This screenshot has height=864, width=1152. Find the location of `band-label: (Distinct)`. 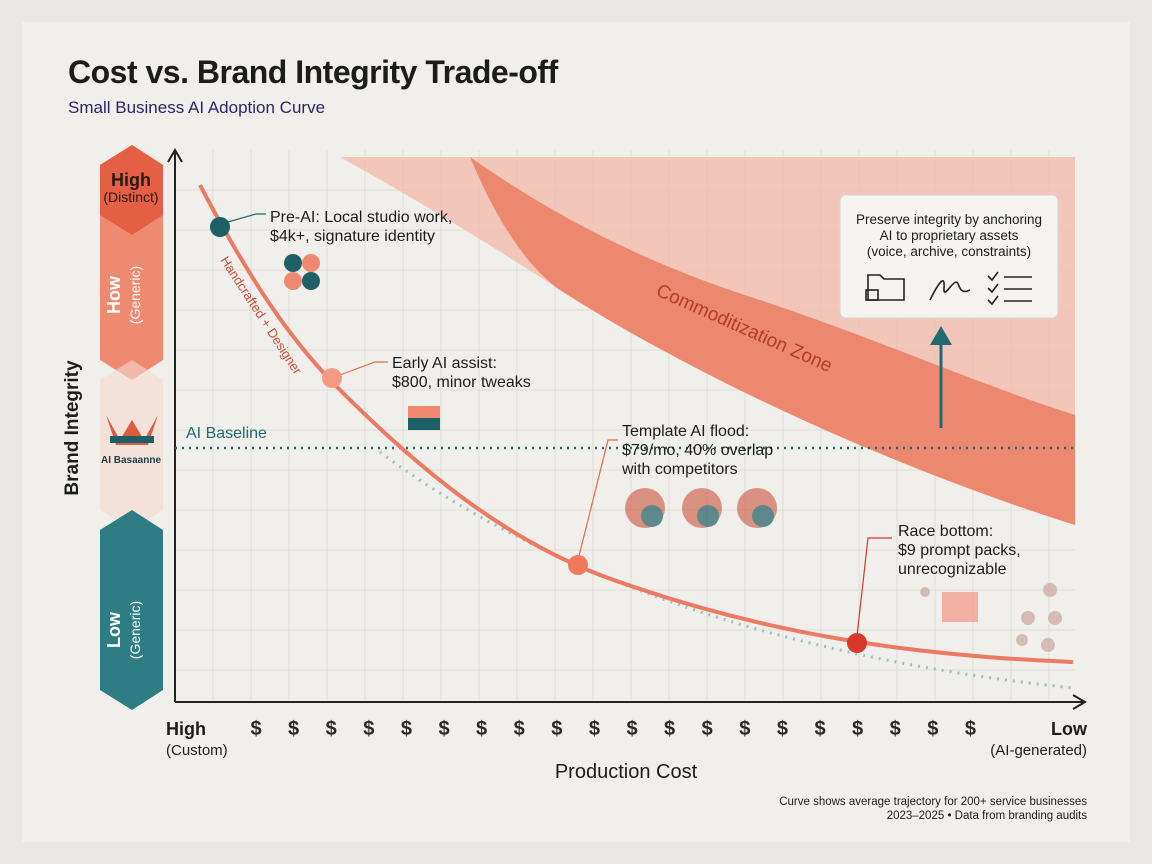

band-label: (Distinct) is located at coordinates (130, 197).